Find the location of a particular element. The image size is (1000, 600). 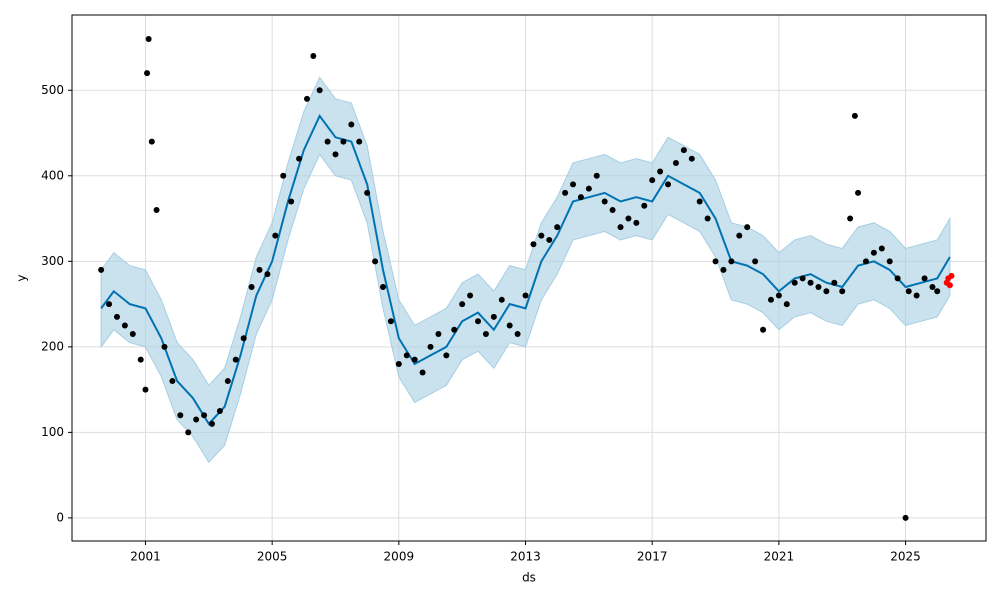

x-tick-label: 2021 is located at coordinates (779, 557).